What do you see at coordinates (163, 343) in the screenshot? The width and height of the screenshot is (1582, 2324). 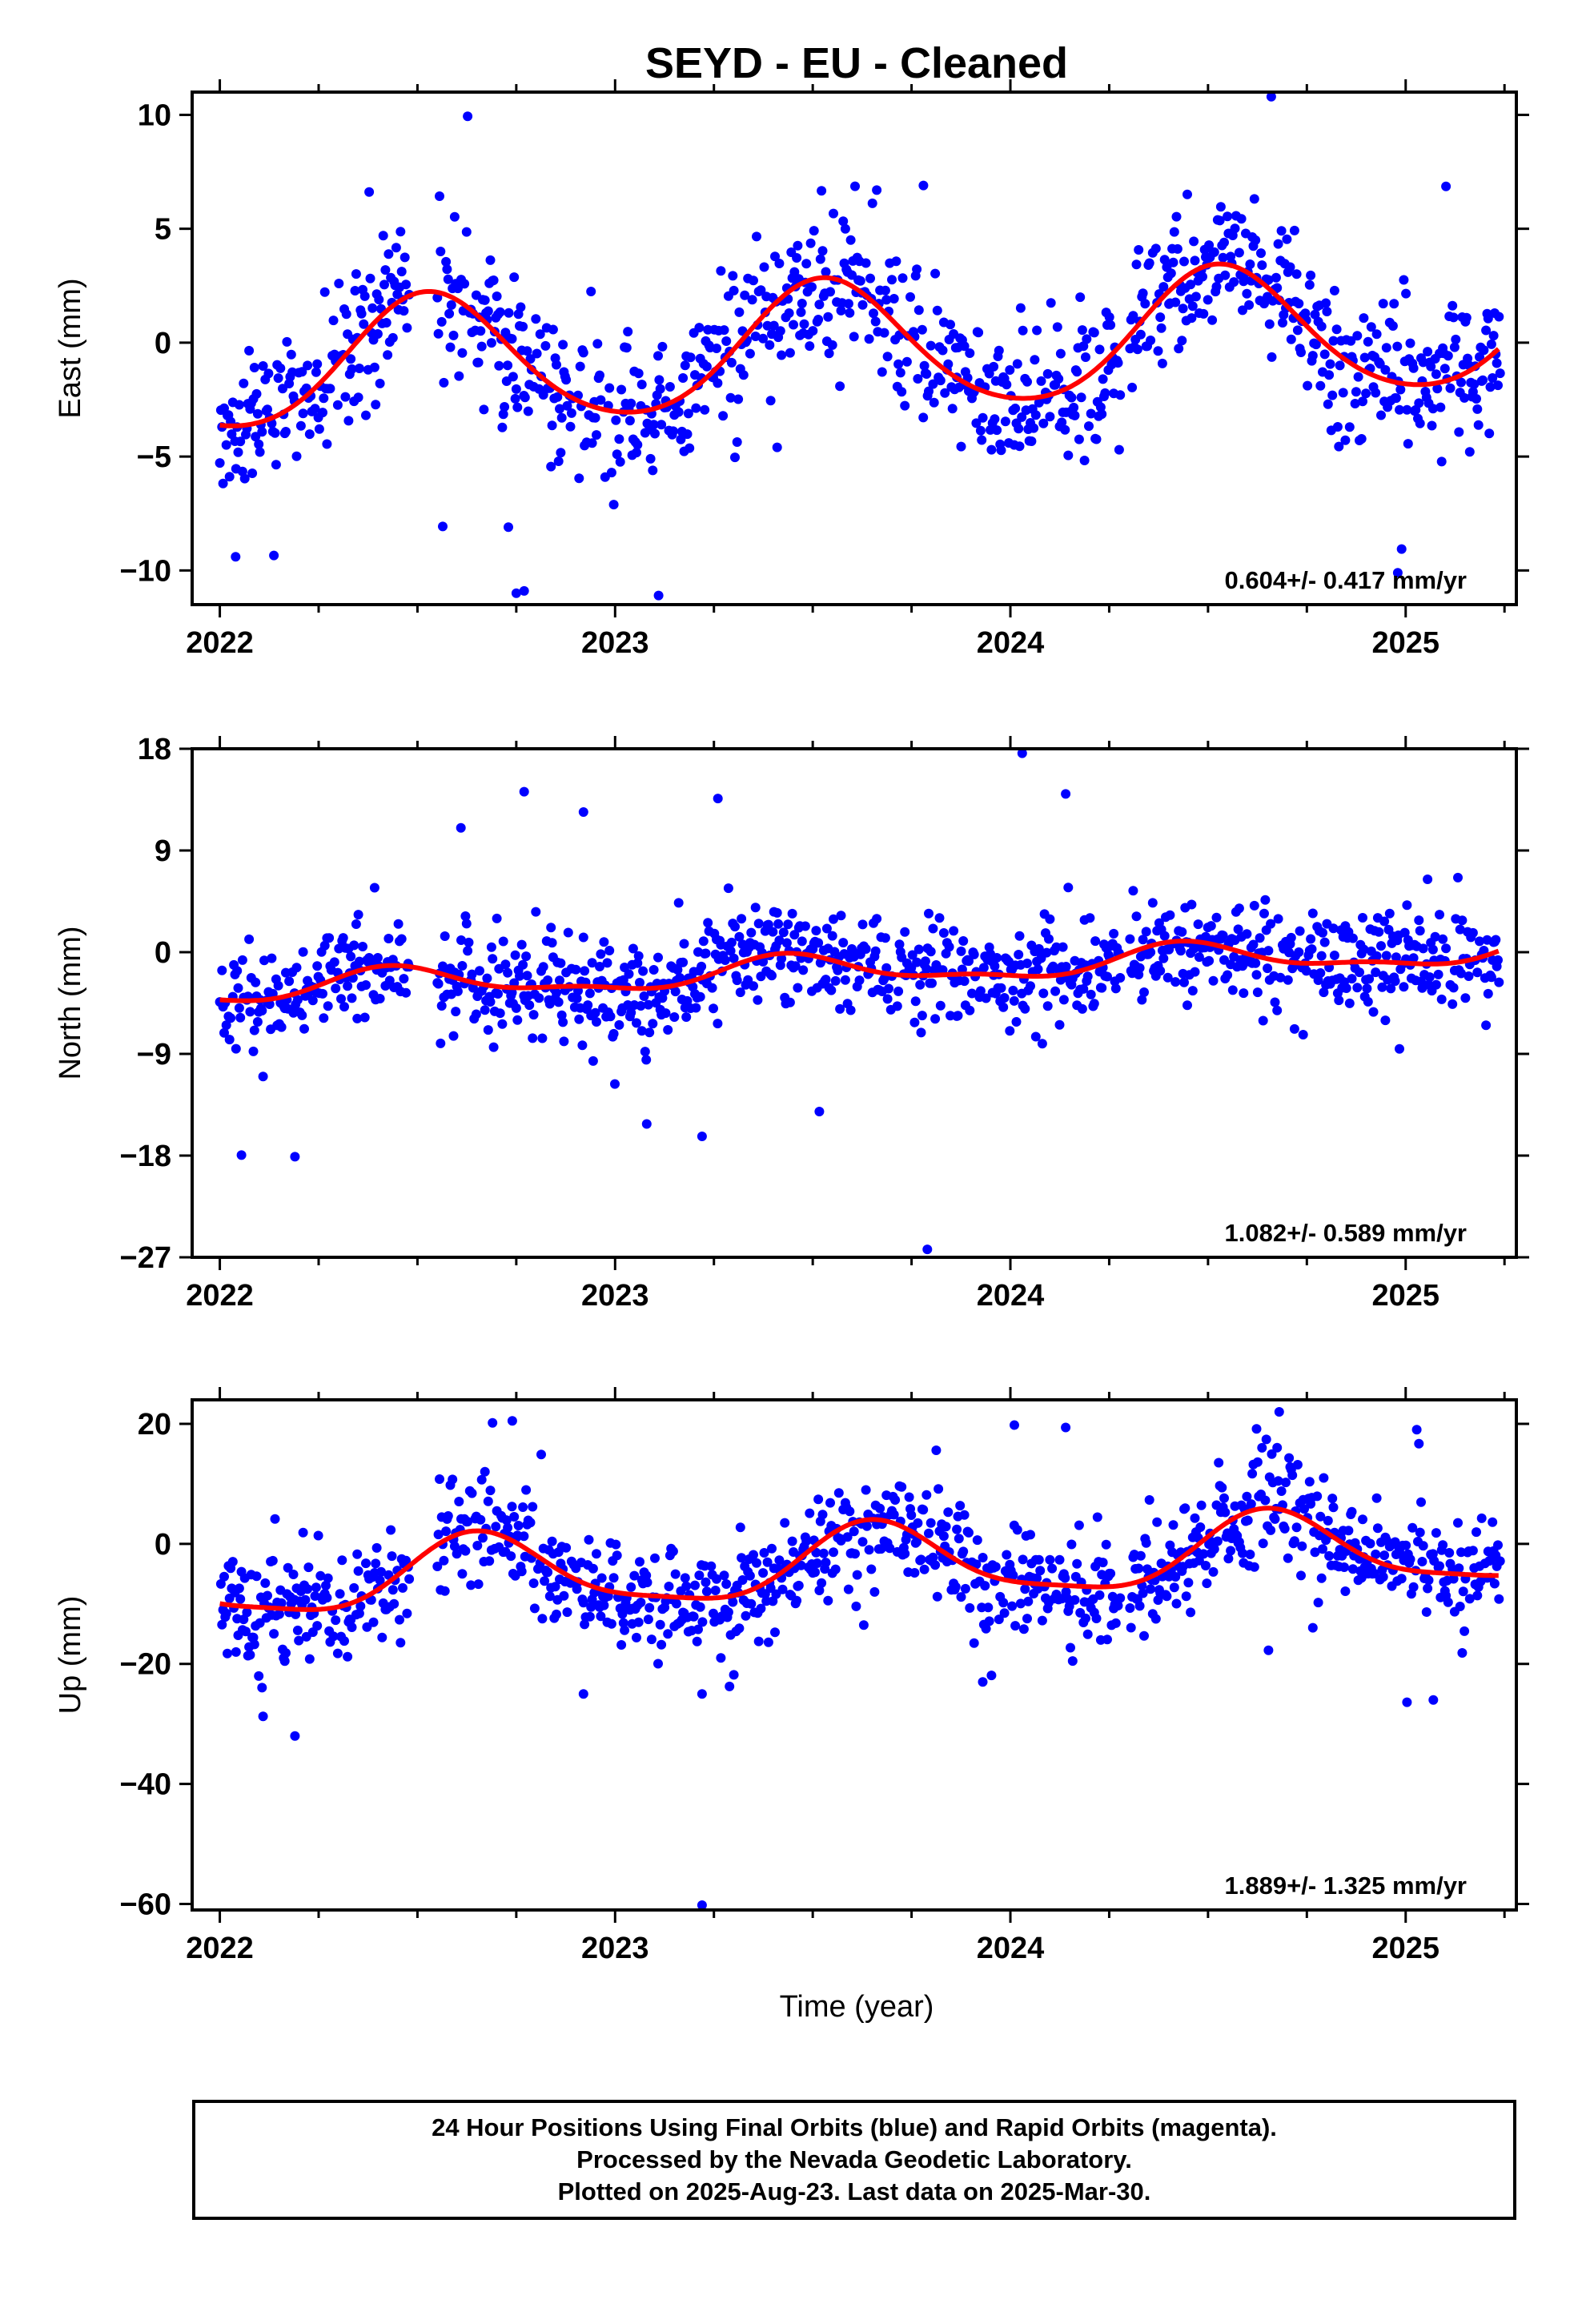 I see `y-tick-label: 0` at bounding box center [163, 343].